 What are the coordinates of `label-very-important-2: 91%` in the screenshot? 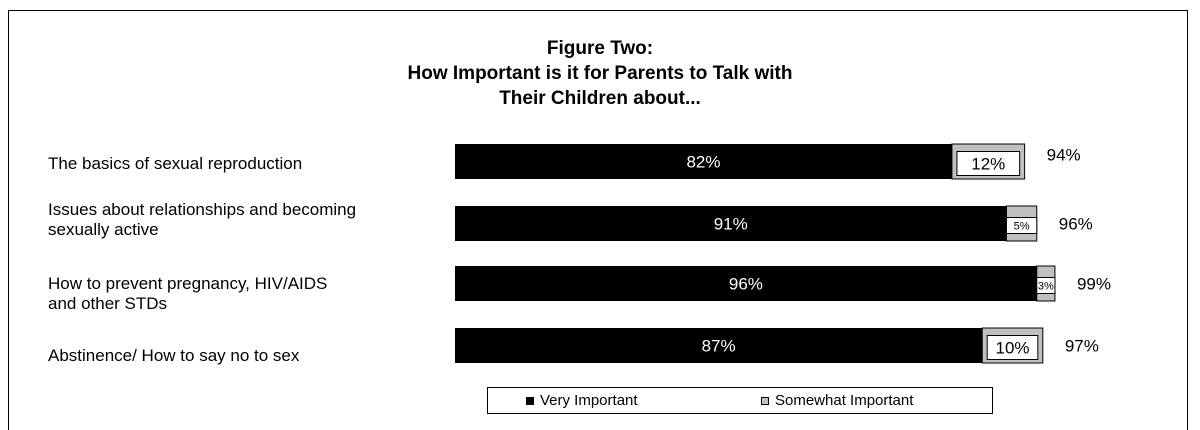 It's located at (731, 224).